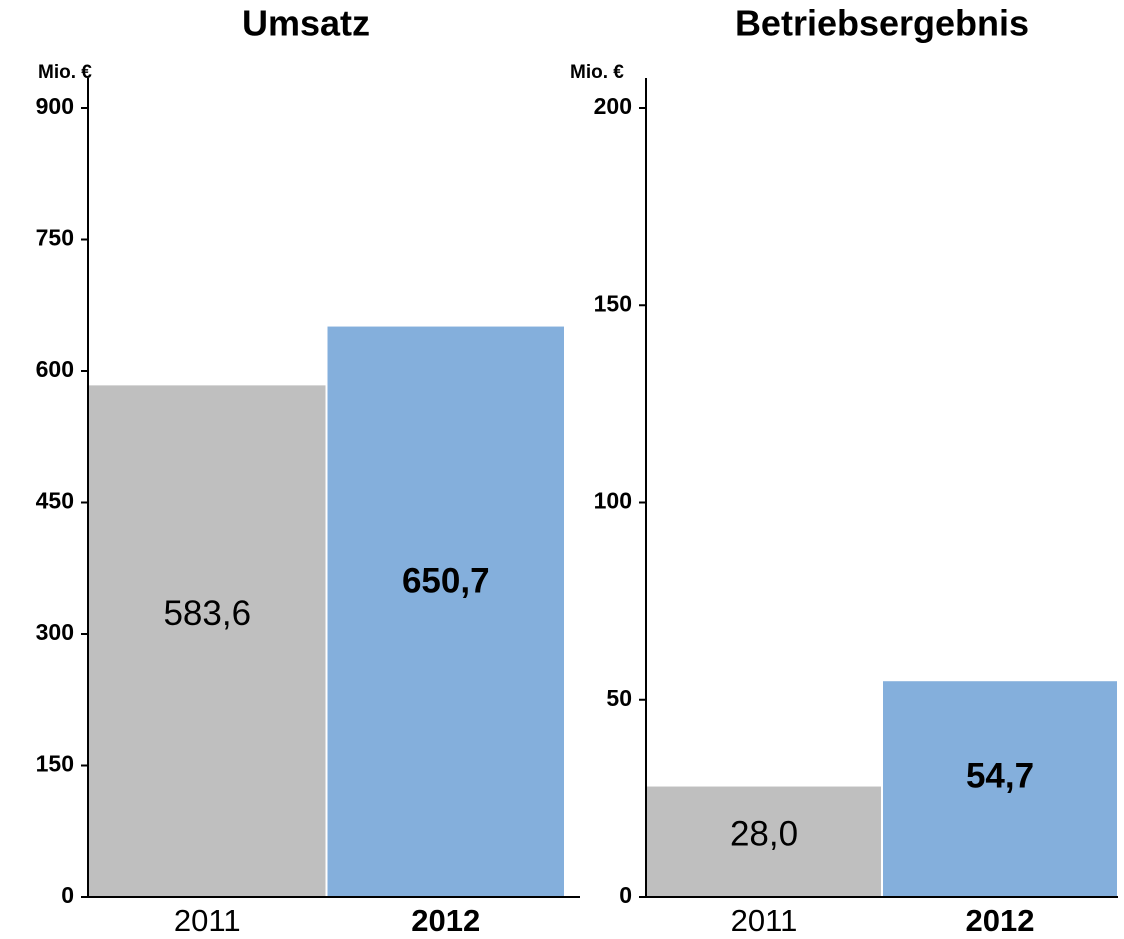 The height and width of the screenshot is (939, 1124). Describe the element at coordinates (55, 501) in the screenshot. I see `y-tick-label: 450` at that location.